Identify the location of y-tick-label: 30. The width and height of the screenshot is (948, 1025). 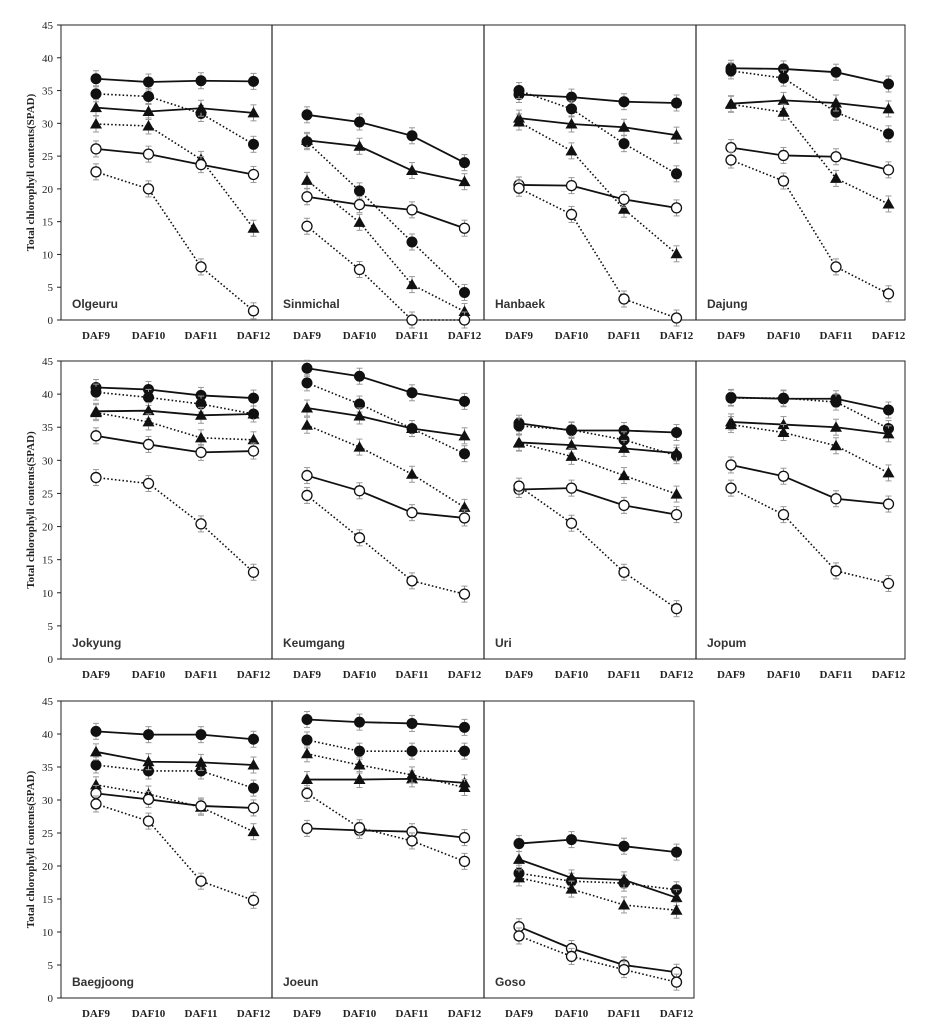
(48, 461).